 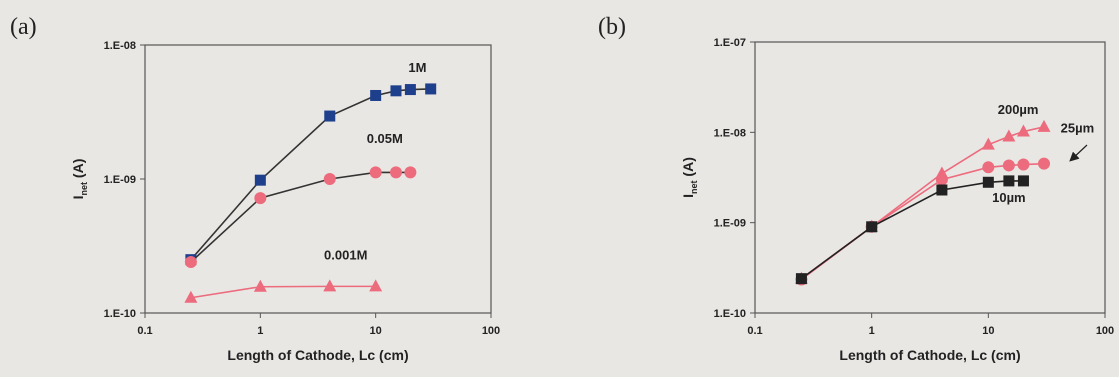 What do you see at coordinates (612, 27) in the screenshot?
I see `panel-label: (b)` at bounding box center [612, 27].